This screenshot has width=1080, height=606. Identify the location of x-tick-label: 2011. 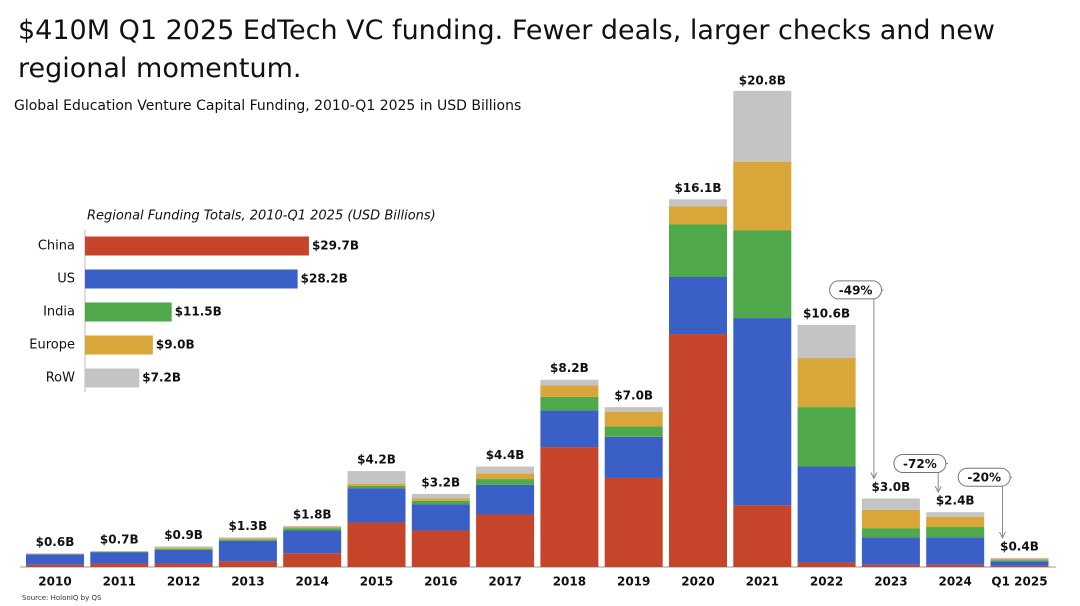
(119, 582).